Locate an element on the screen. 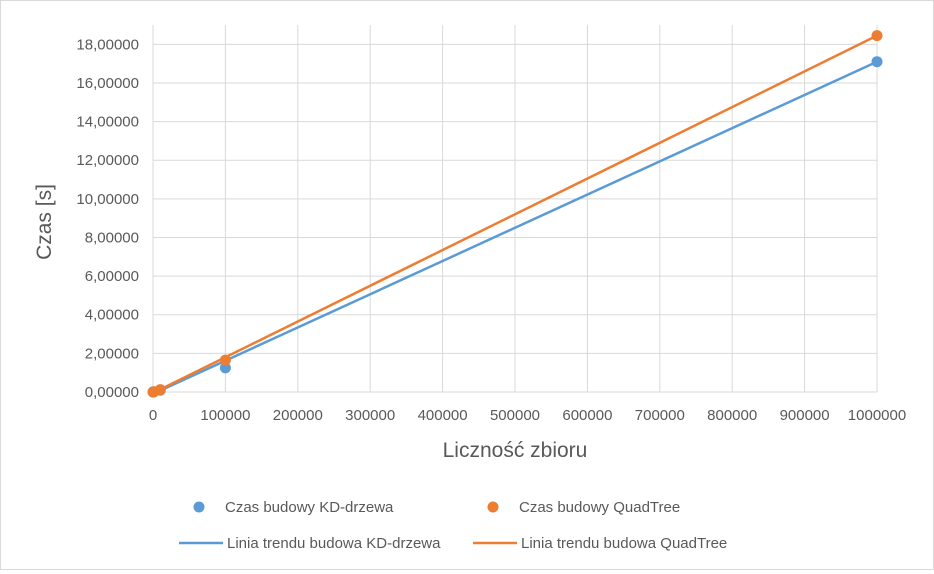 Image resolution: width=934 pixels, height=574 pixels. legend-label: Czas budowy QuadTree is located at coordinates (599, 507).